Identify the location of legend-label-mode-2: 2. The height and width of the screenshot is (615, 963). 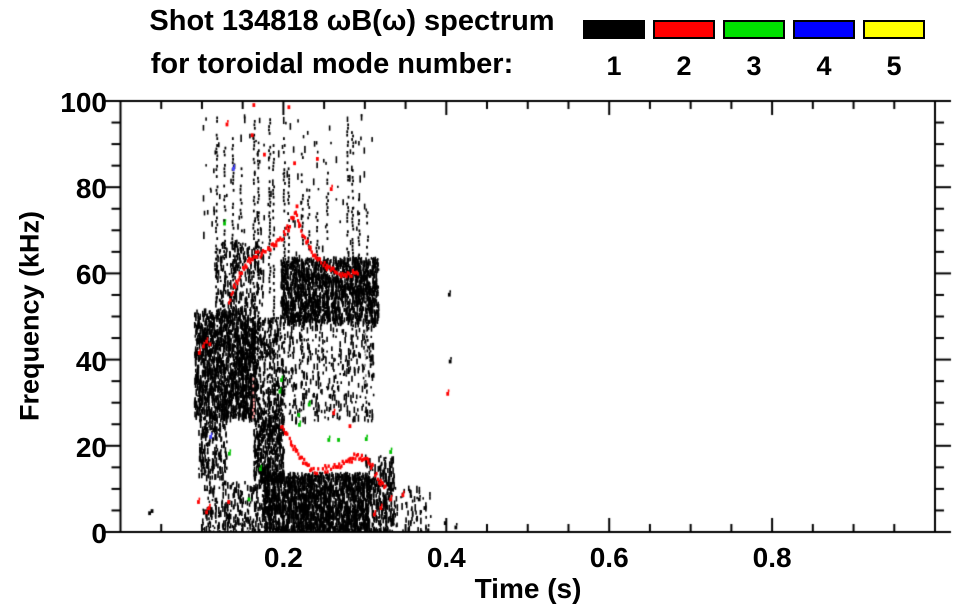
(684, 66).